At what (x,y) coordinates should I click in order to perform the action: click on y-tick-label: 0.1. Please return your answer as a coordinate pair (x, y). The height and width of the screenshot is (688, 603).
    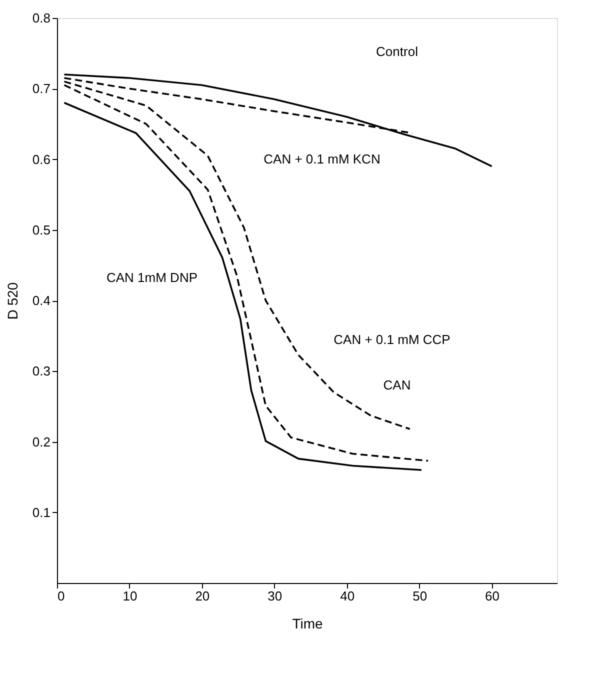
    Looking at the image, I should click on (41, 512).